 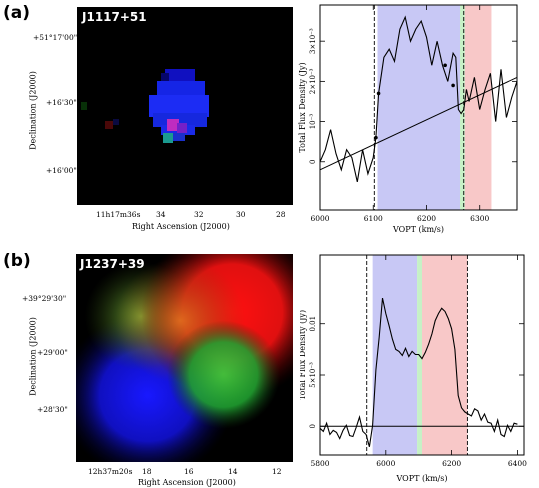 I want to click on xtick-label: 6400, so click(x=517, y=463).